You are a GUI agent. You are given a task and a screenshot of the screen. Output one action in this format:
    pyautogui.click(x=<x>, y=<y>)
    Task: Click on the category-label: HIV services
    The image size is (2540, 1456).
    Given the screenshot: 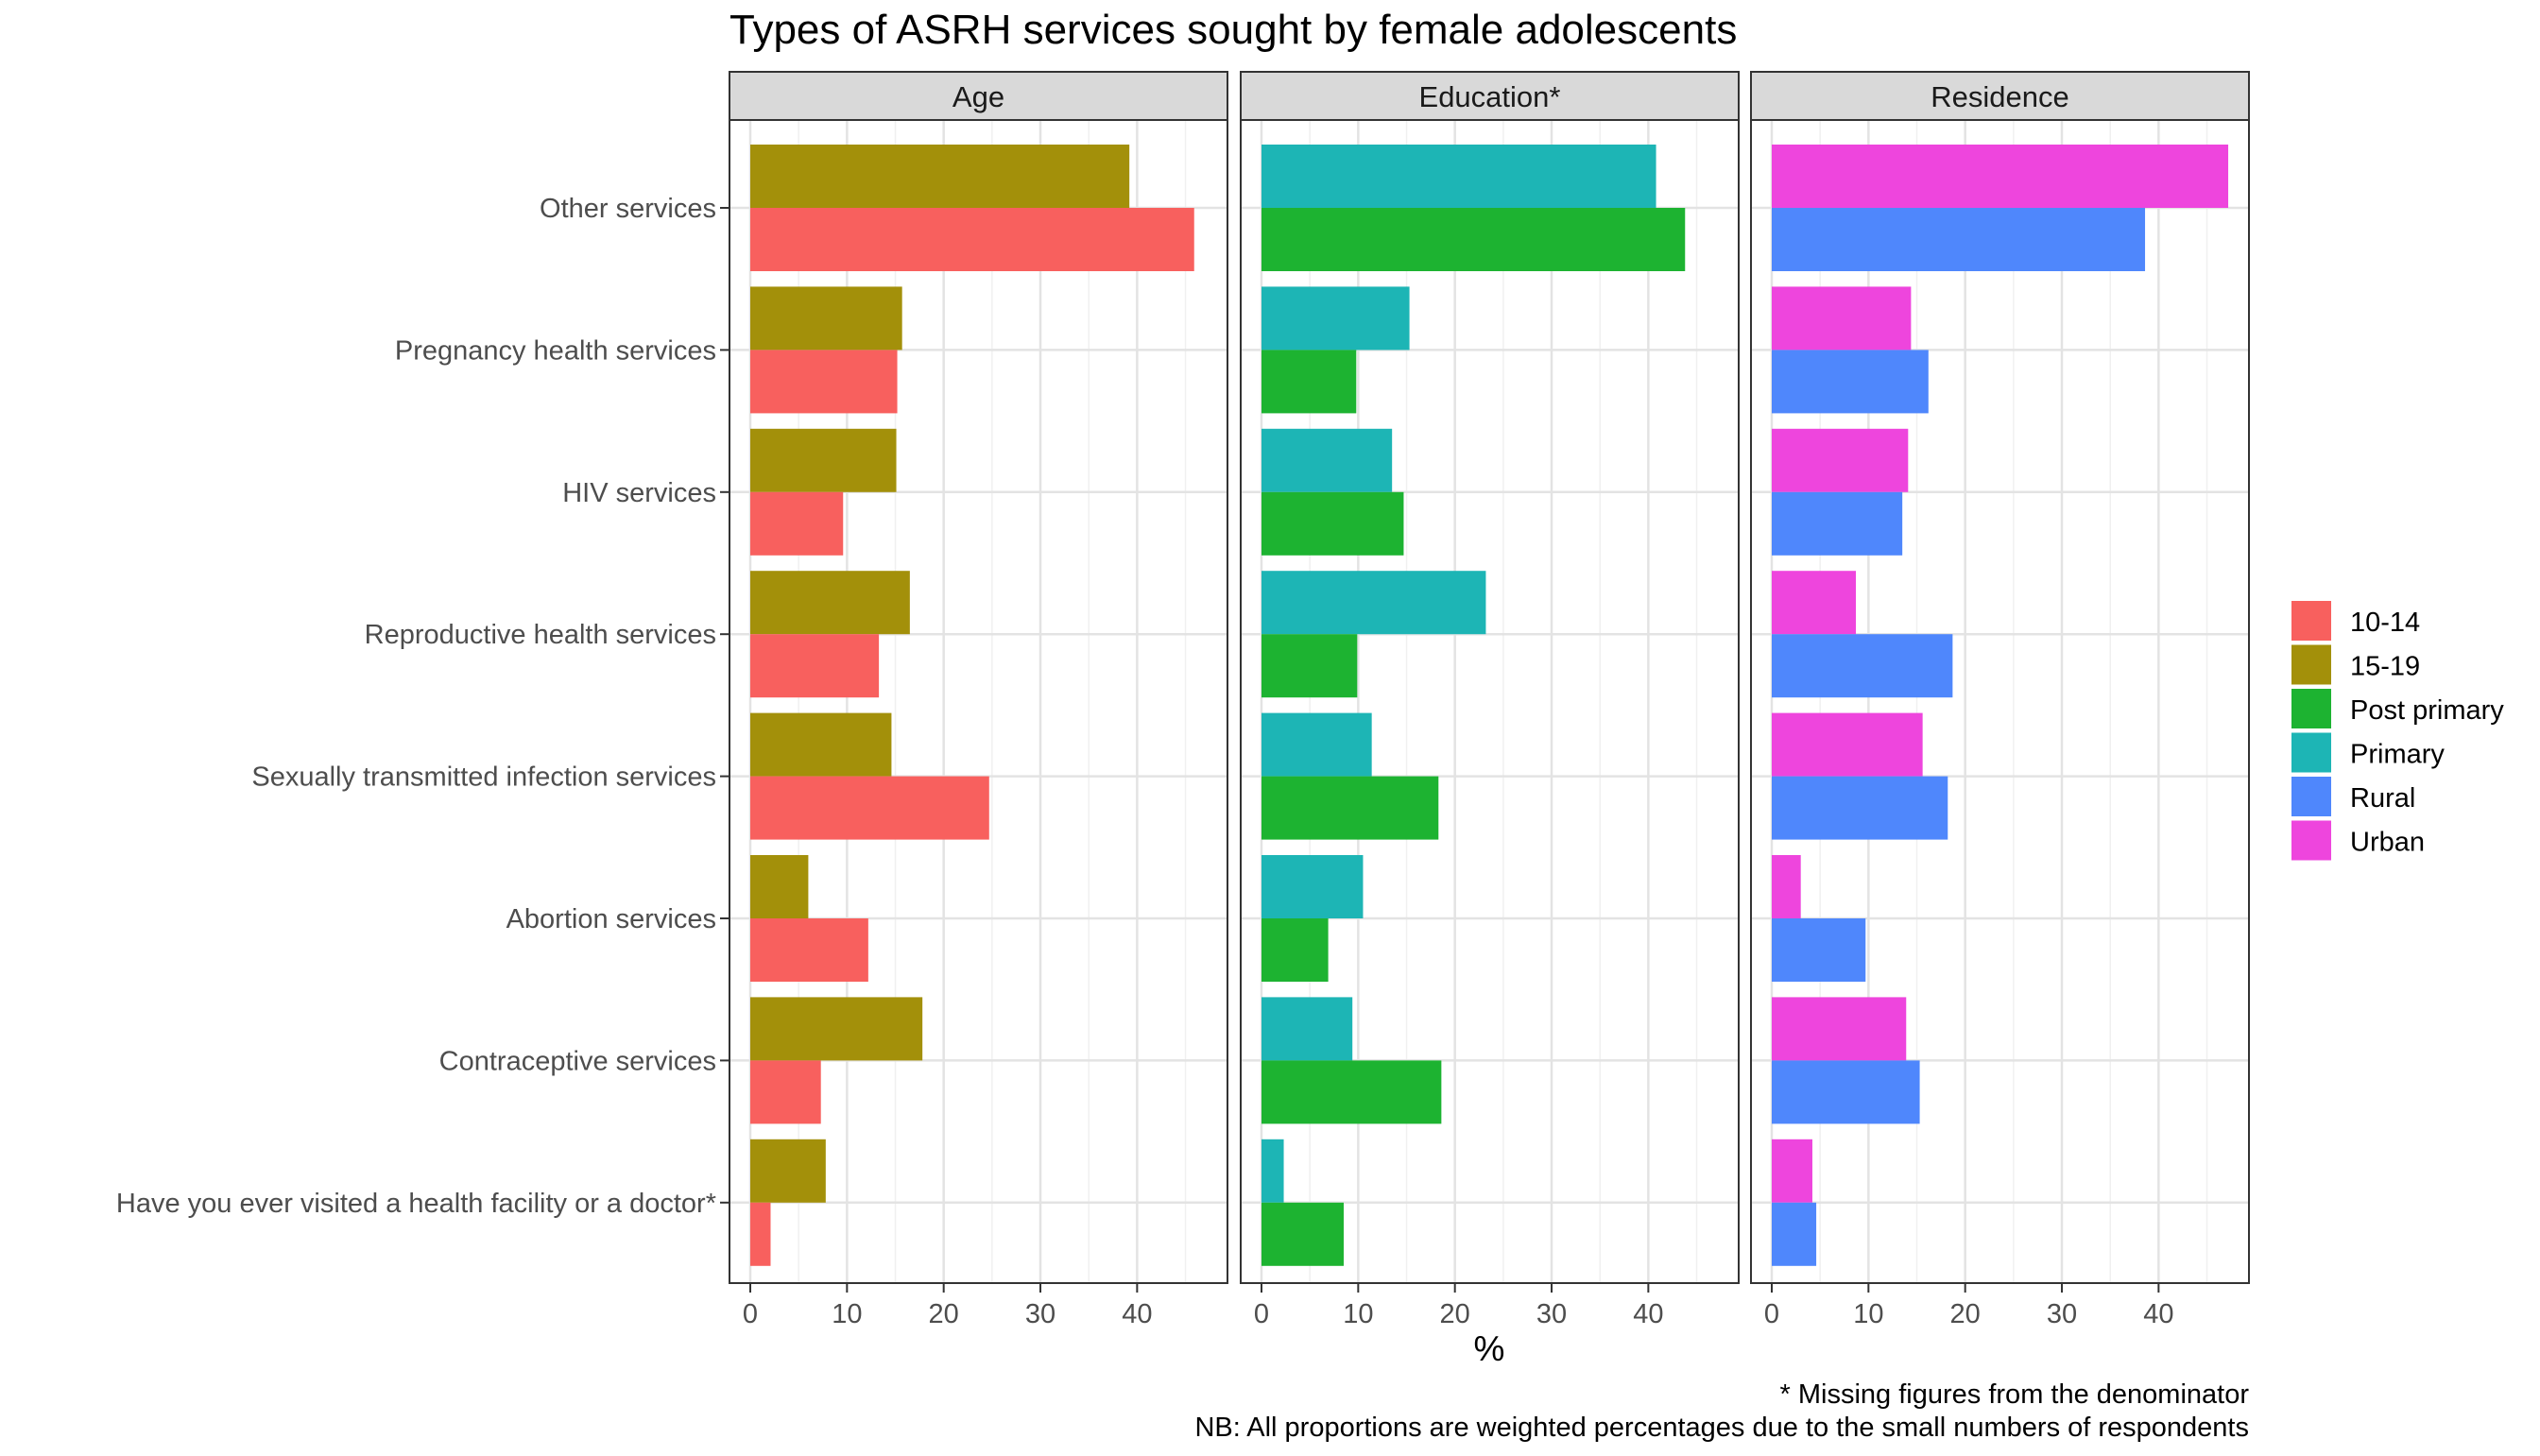 What is the action you would take?
    pyautogui.click(x=639, y=493)
    